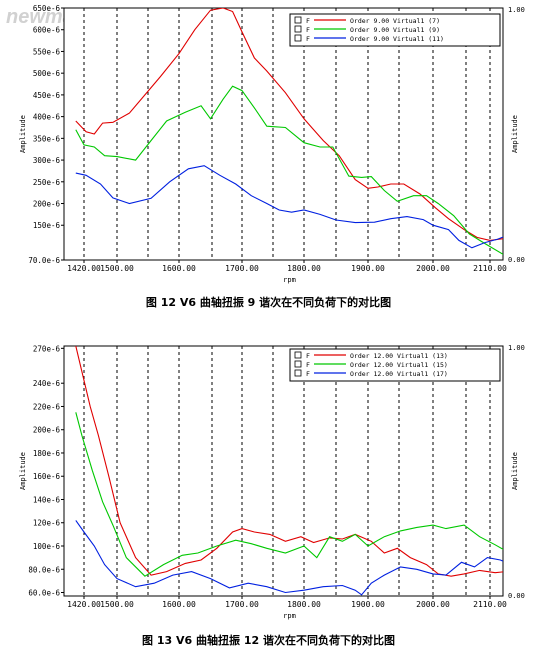 This screenshot has height=652, width=537. What do you see at coordinates (47, 95) in the screenshot?
I see `y-tick-label: 450e-6` at bounding box center [47, 95].